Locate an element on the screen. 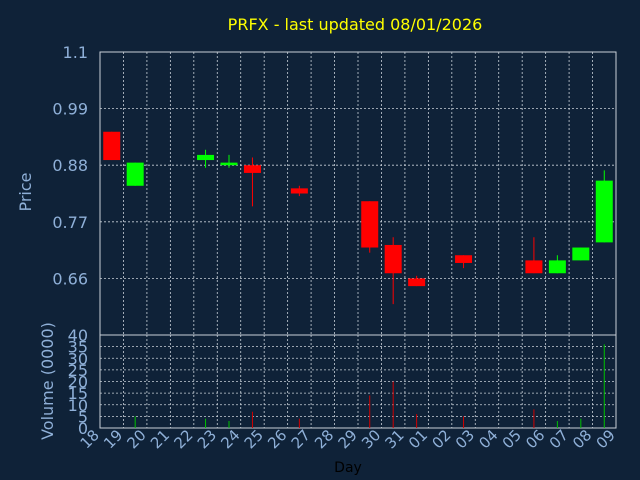  volume-tick-label: 5 is located at coordinates (83, 416).